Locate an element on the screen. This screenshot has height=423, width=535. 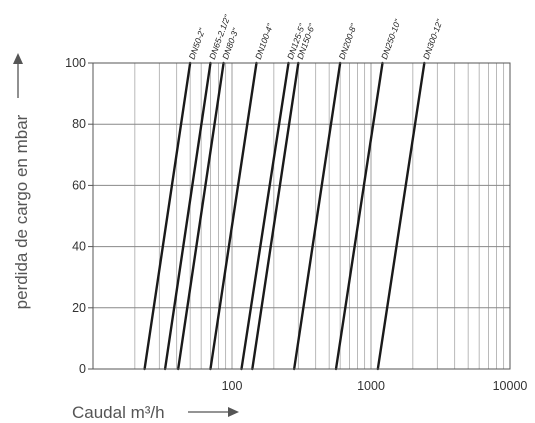
series-label: DN100-4" is located at coordinates (264, 41).